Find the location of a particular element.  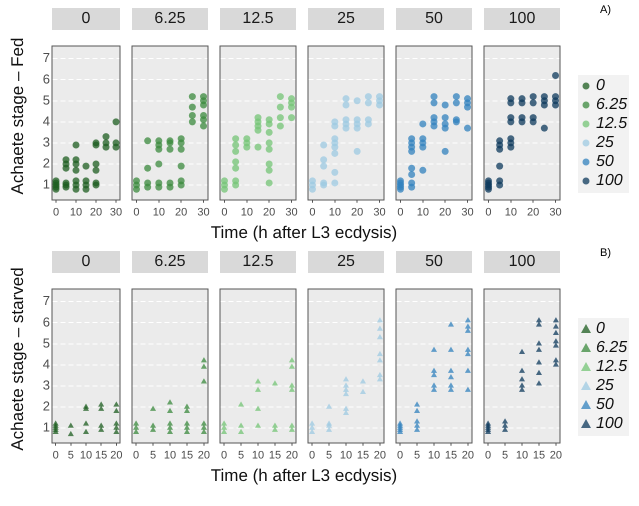

y-axis-title: Achaete stage – Fed is located at coordinates (18, 116).